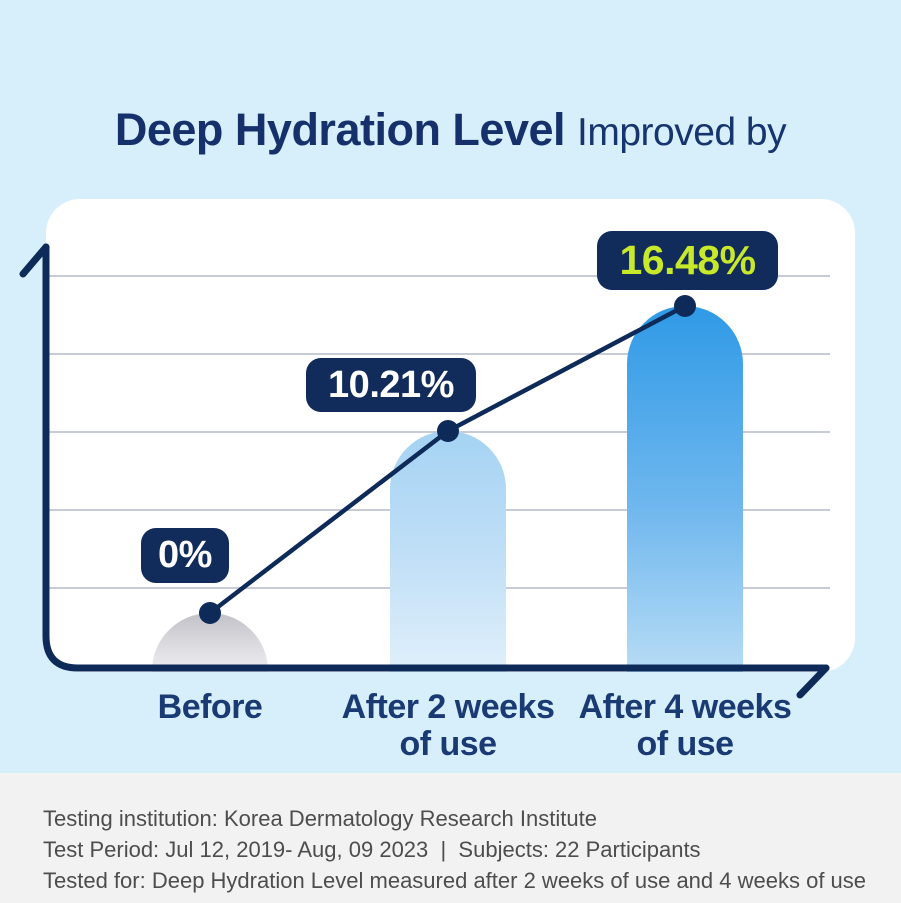  Describe the element at coordinates (448, 551) in the screenshot. I see `bar-after-2-weeks` at that location.